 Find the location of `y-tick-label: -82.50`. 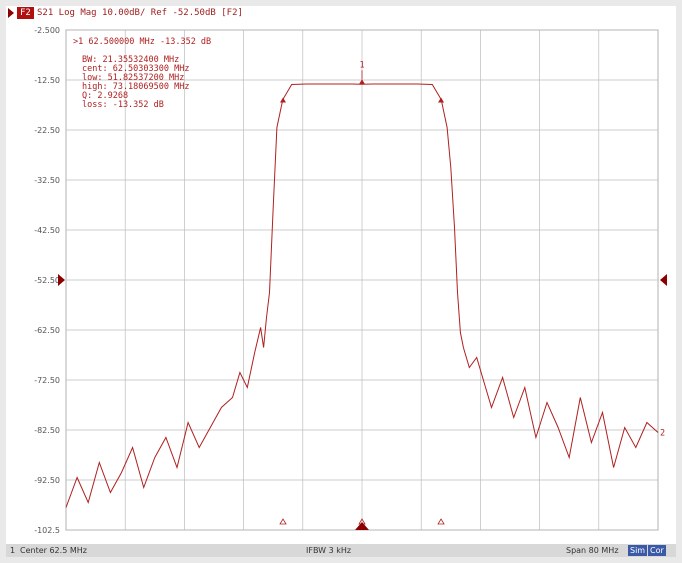

y-tick-label: -82.50 is located at coordinates (47, 430).